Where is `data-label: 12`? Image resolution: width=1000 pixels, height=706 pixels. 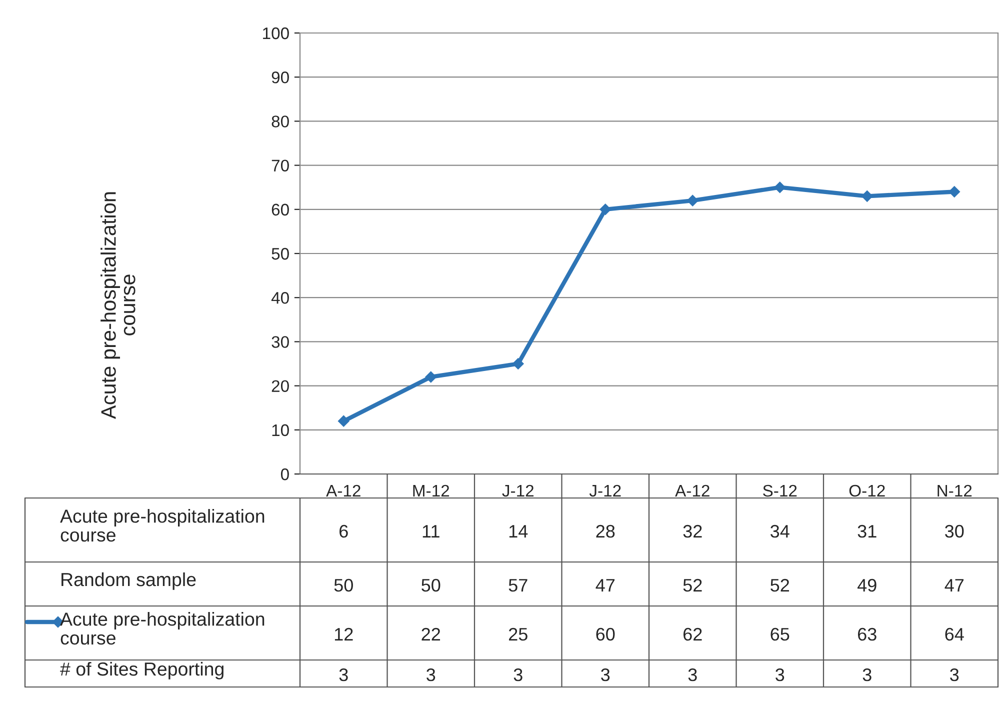 data-label: 12 is located at coordinates (343, 634).